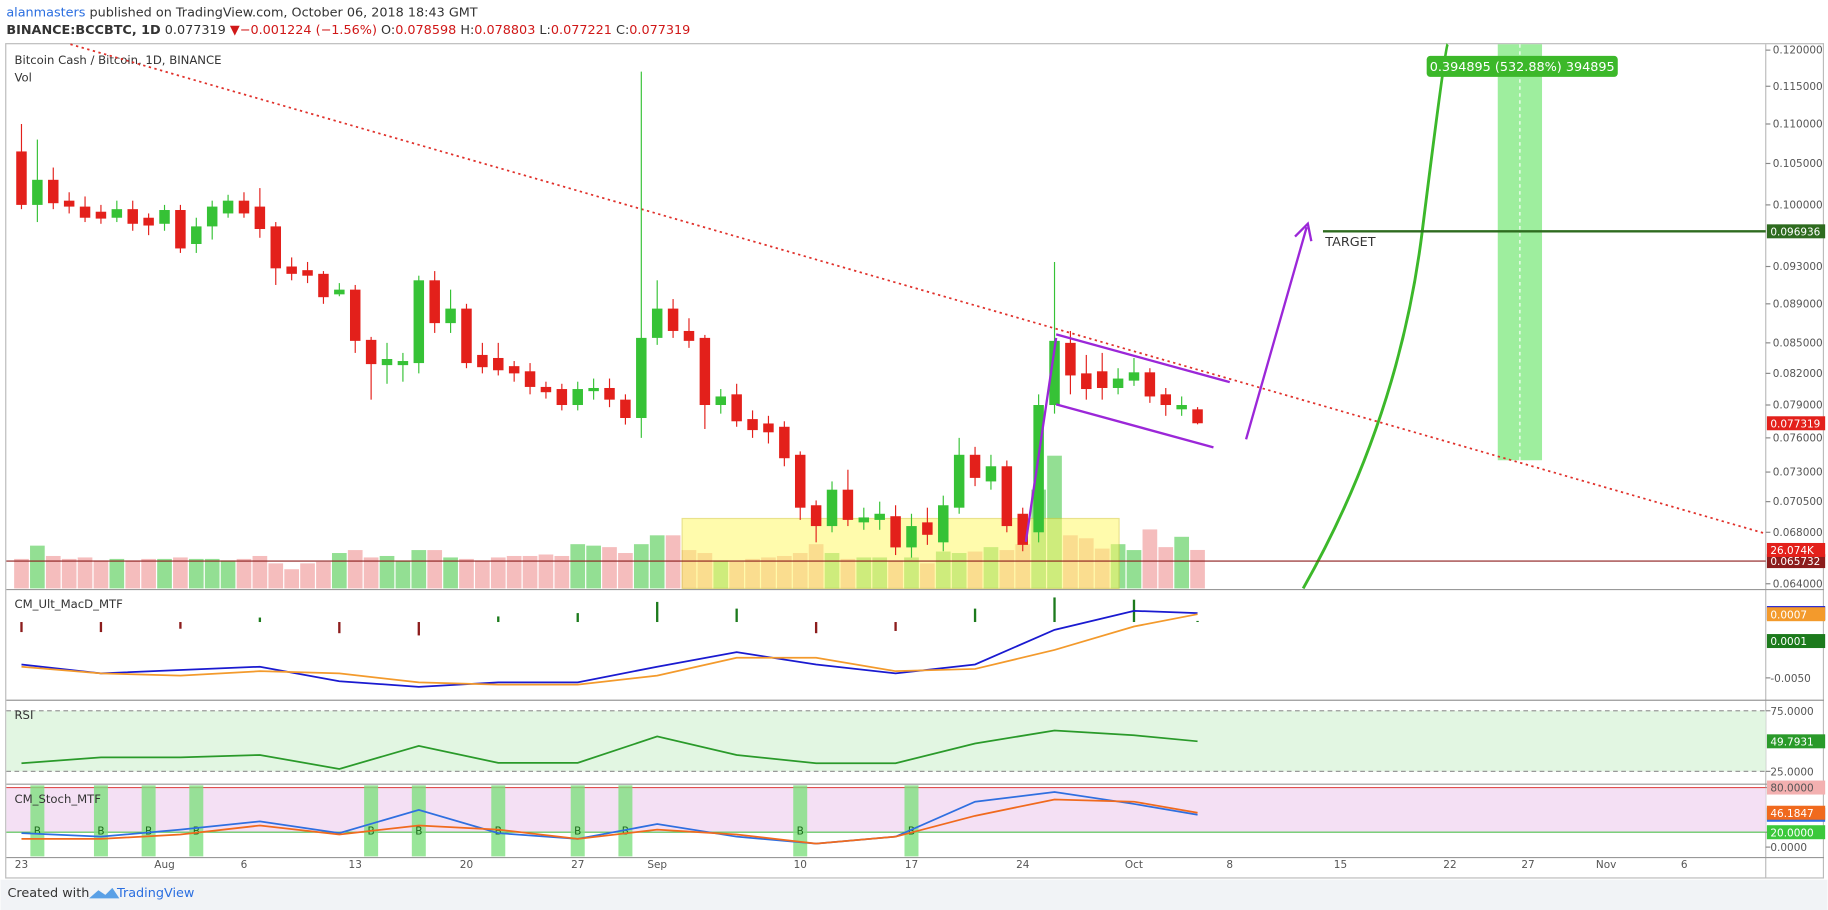 Image resolution: width=1828 pixels, height=910 pixels. What do you see at coordinates (45, 12) in the screenshot?
I see `author: alanmasters` at bounding box center [45, 12].